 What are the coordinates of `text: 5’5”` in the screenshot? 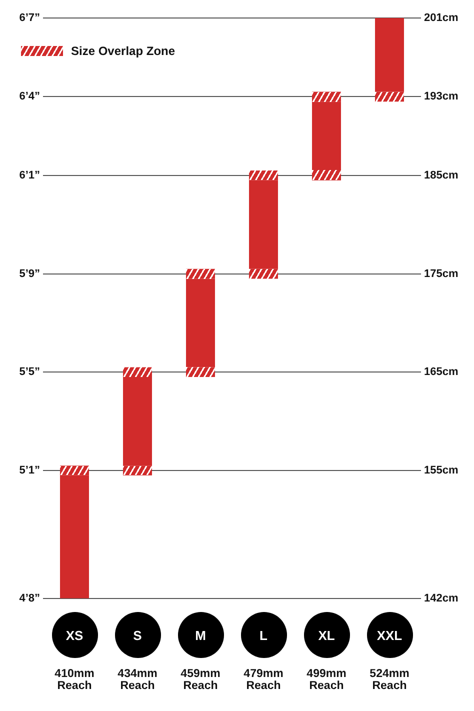 It's located at (29, 372).